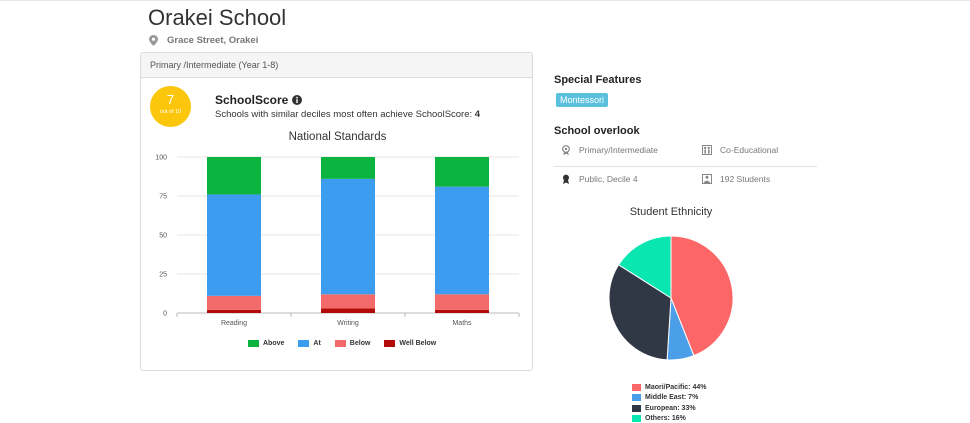  I want to click on legend-item-well-below: Well Below, so click(410, 343).